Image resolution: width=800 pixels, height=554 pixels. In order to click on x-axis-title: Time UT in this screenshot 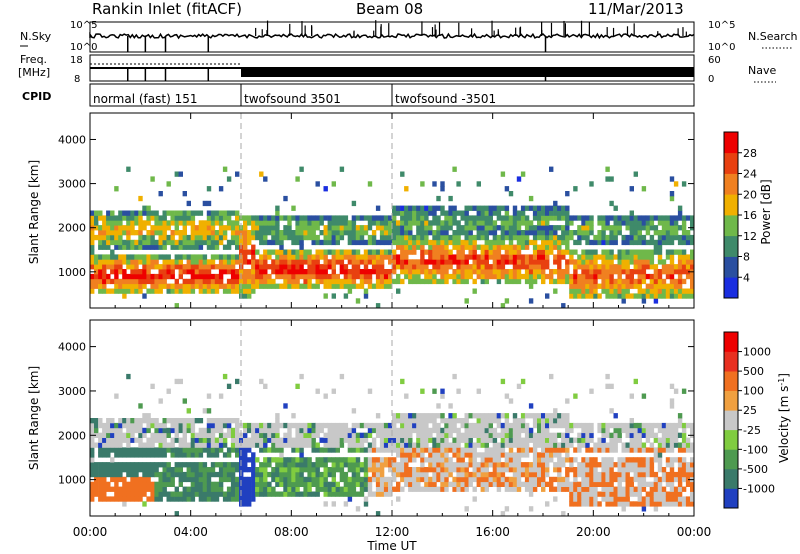, I will do `click(391, 546)`.